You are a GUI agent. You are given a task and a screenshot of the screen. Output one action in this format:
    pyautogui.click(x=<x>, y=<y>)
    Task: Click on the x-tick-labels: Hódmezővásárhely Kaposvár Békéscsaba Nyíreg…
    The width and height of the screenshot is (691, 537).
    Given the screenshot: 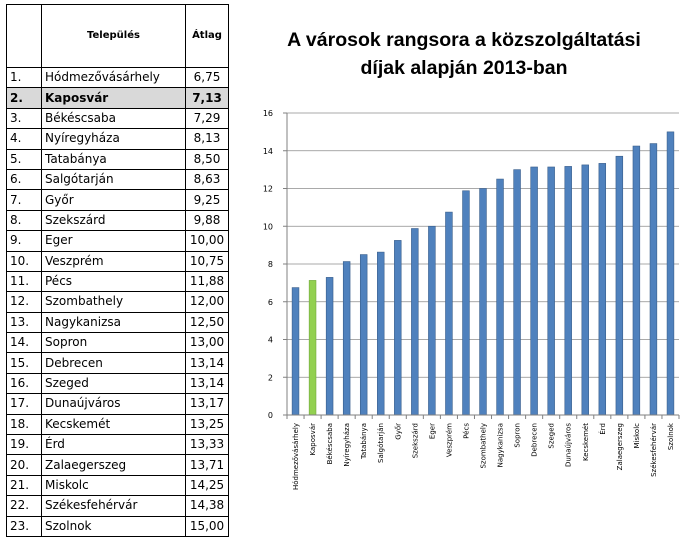 What is the action you would take?
    pyautogui.click(x=483, y=456)
    